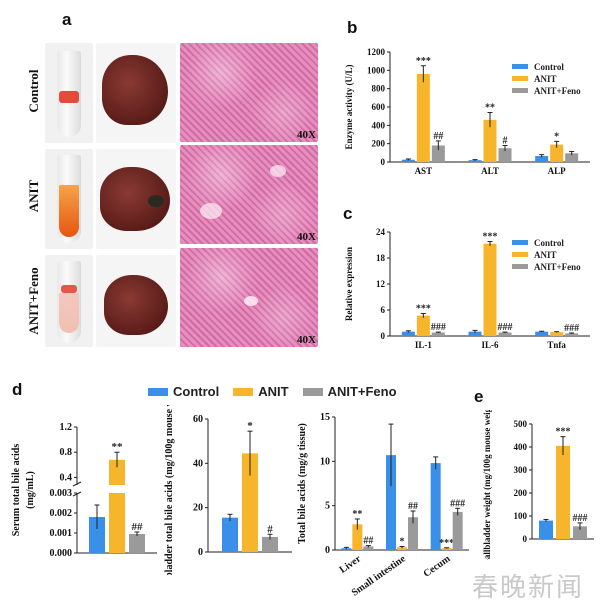 The image size is (600, 613). What do you see at coordinates (437, 566) in the screenshot?
I see `x-tick-label: Cecum` at bounding box center [437, 566].